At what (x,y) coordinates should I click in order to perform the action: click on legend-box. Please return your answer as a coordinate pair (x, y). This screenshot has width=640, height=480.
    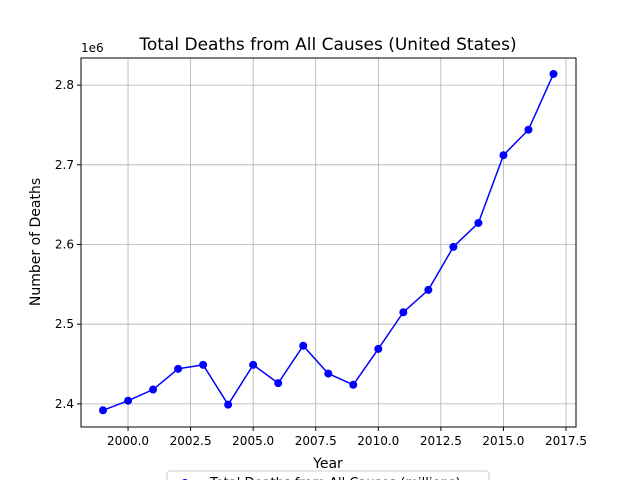
    Looking at the image, I should click on (328, 475).